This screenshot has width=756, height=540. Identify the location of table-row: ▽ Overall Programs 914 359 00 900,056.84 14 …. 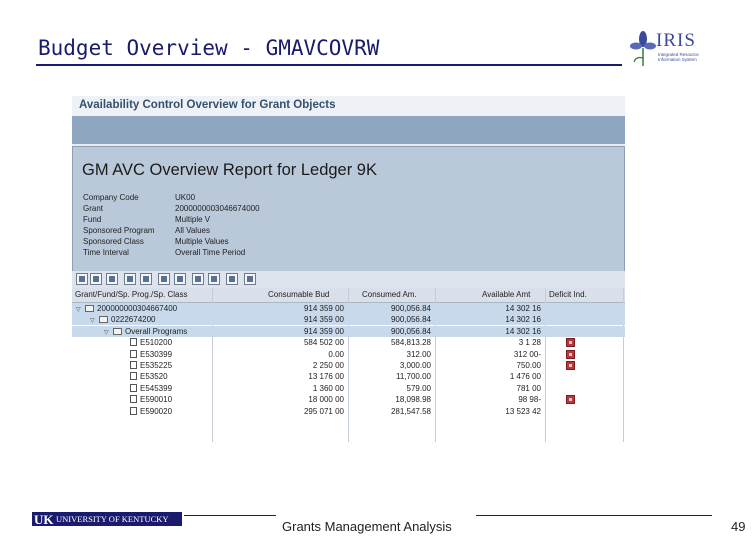
(348, 331).